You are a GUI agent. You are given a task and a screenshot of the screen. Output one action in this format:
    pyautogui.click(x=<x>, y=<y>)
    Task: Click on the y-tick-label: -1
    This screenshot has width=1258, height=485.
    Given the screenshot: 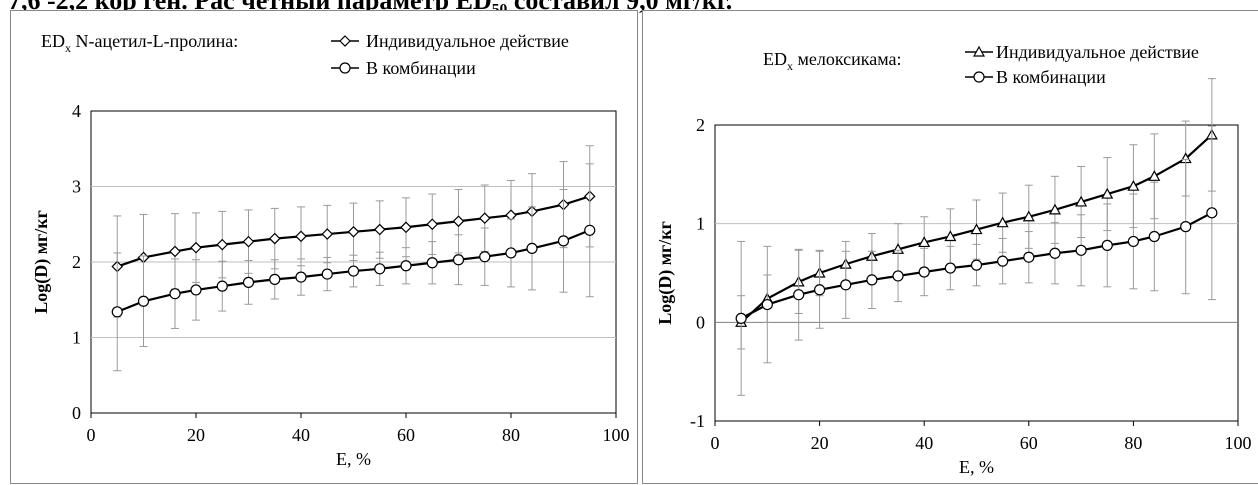 What is the action you would take?
    pyautogui.click(x=697, y=421)
    